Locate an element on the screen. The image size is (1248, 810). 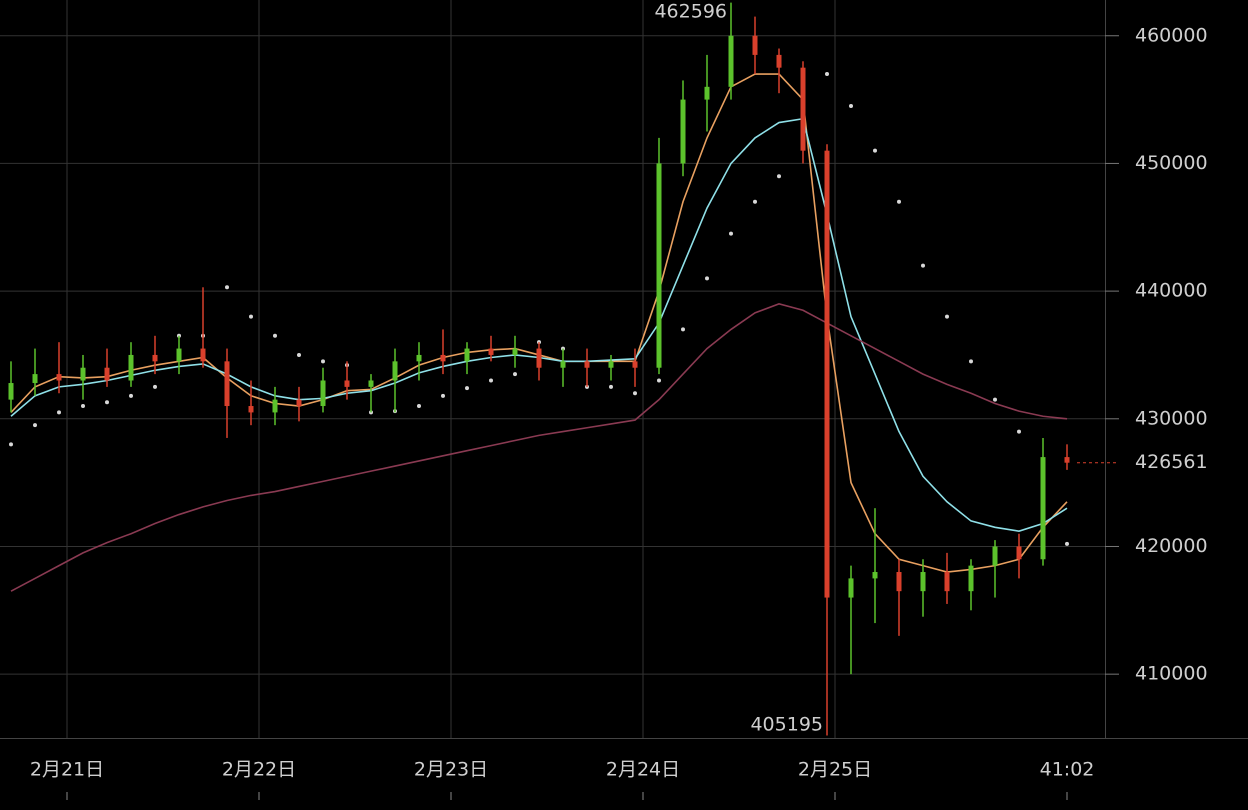
x-tick-label: 2月23日 is located at coordinates (451, 770).